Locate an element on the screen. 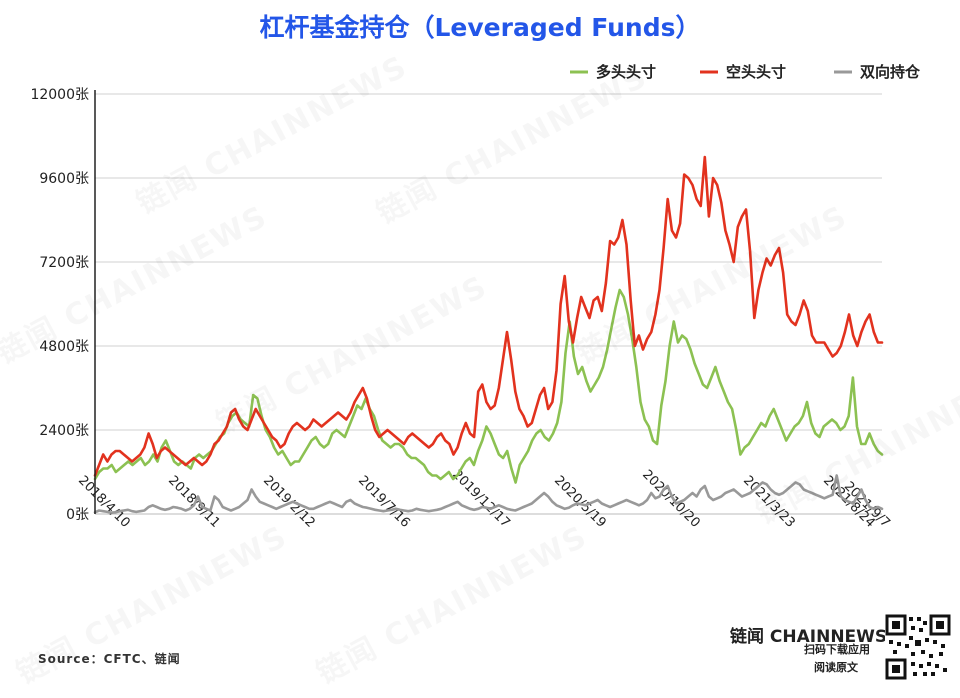  source-note: Source：CFTC、链闻 is located at coordinates (109, 659).